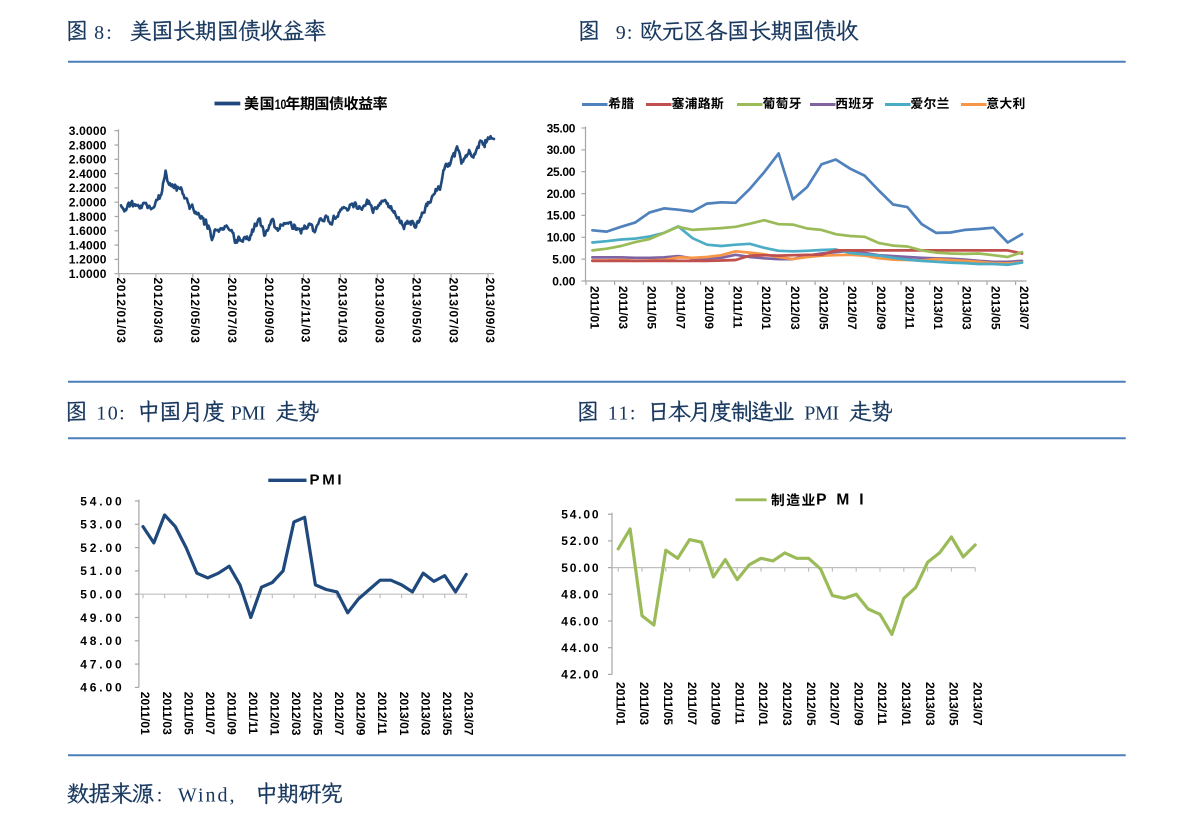 The height and width of the screenshot is (824, 1191). Describe the element at coordinates (101, 525) in the screenshot. I see `svg-text: 53.00` at that location.